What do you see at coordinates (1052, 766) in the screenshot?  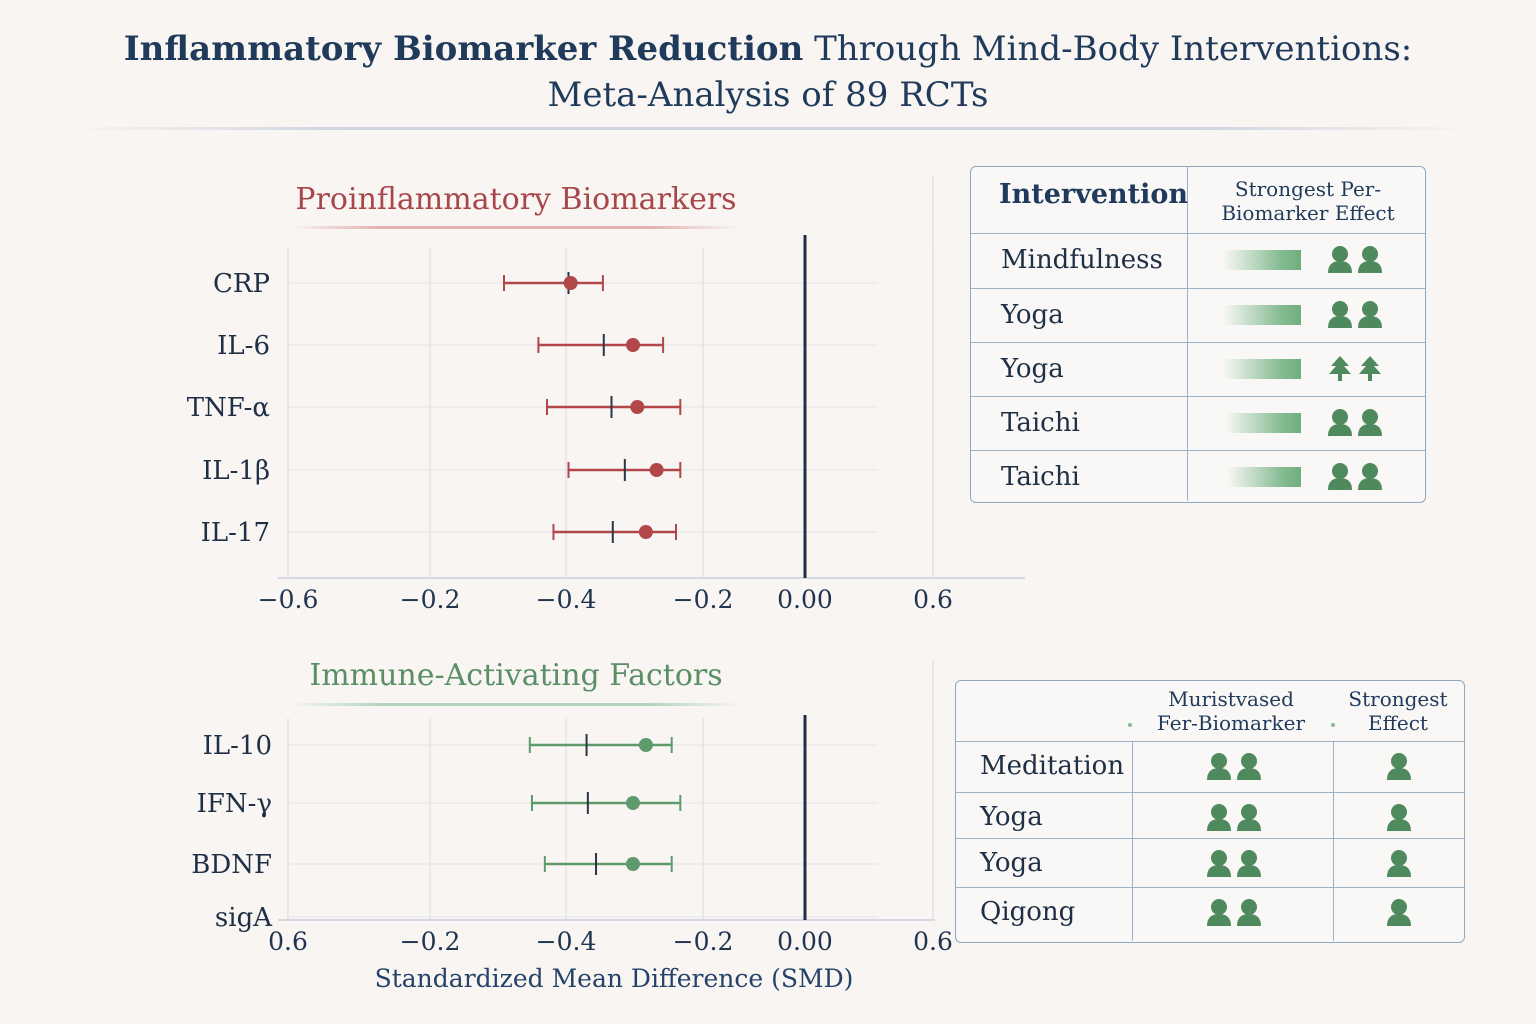 I see `intervention-name: Meditation` at bounding box center [1052, 766].